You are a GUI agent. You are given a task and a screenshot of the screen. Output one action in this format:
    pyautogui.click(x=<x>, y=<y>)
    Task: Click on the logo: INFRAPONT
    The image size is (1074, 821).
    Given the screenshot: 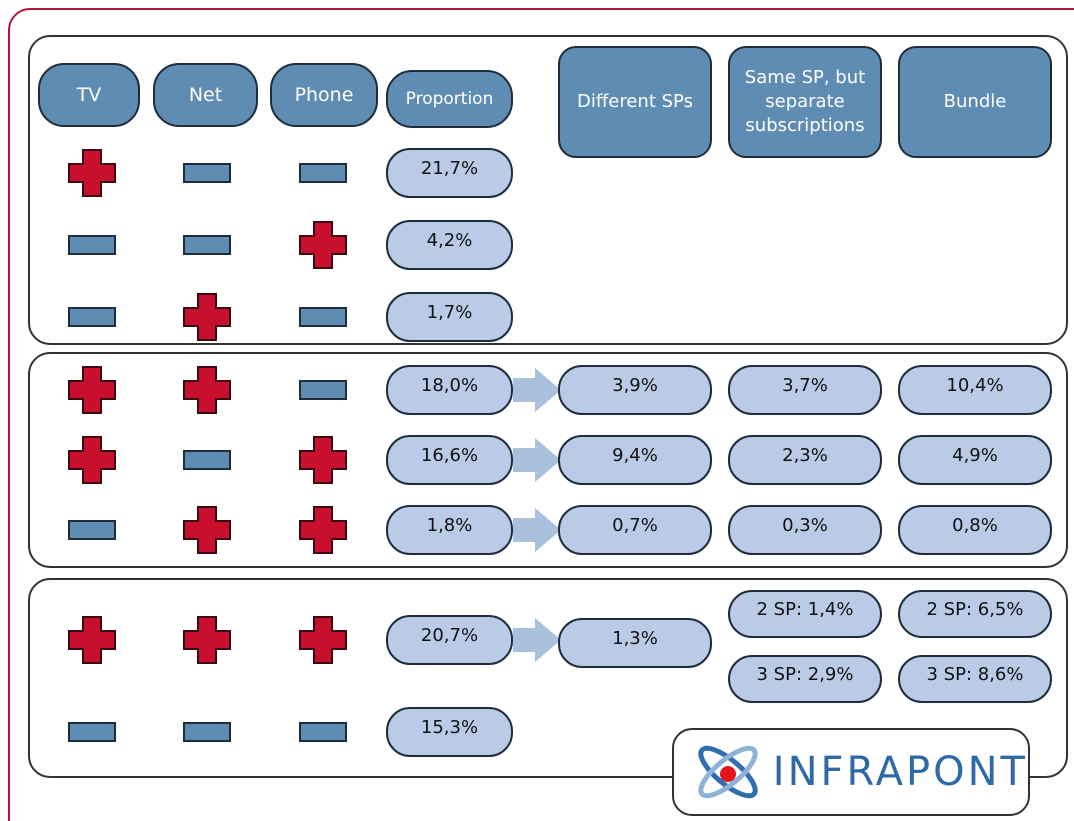 What is the action you would take?
    pyautogui.click(x=851, y=772)
    